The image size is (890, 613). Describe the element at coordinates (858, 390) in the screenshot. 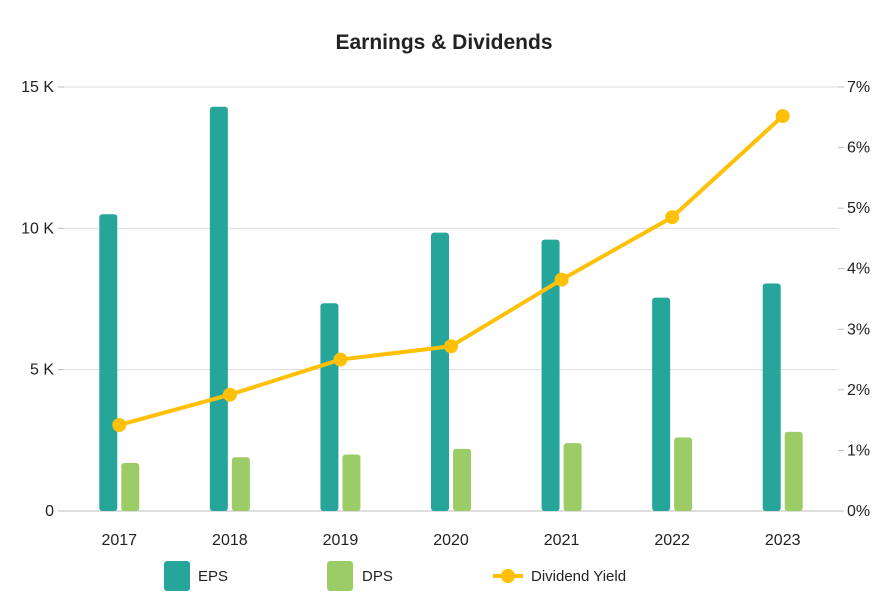

I see `right-tick-label: 2%` at that location.